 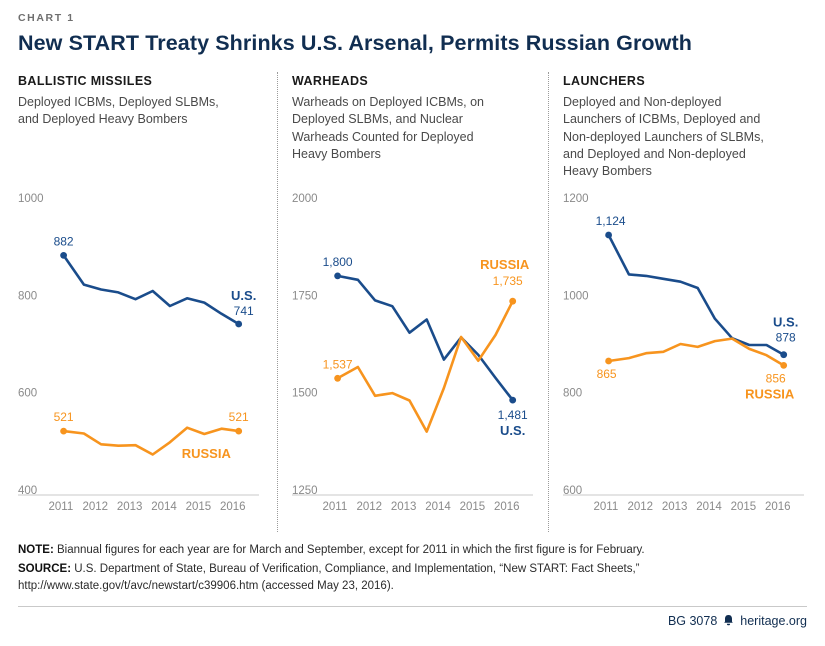 I want to click on data-point-label: 1,124, so click(x=611, y=221).